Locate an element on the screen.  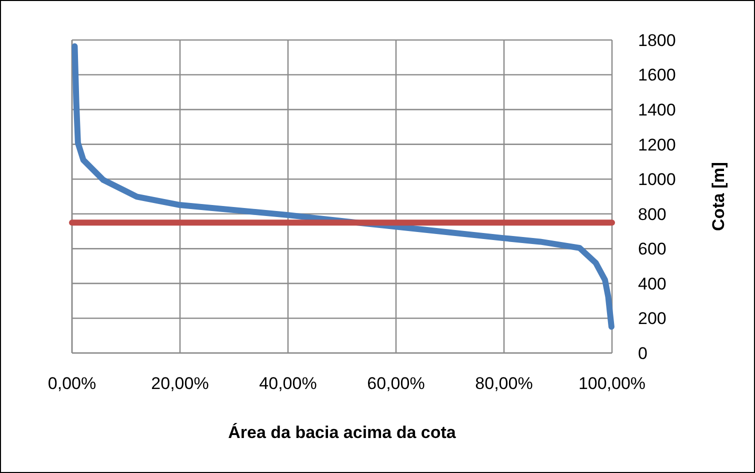
y-tick-label: 0 is located at coordinates (643, 353).